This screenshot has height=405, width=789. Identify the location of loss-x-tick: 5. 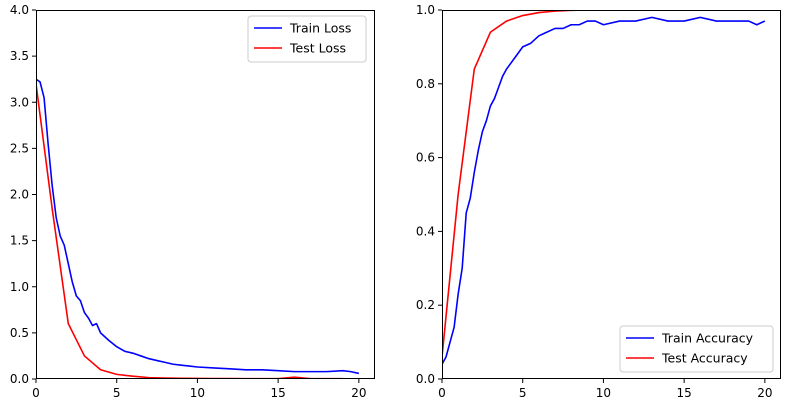
(117, 389).